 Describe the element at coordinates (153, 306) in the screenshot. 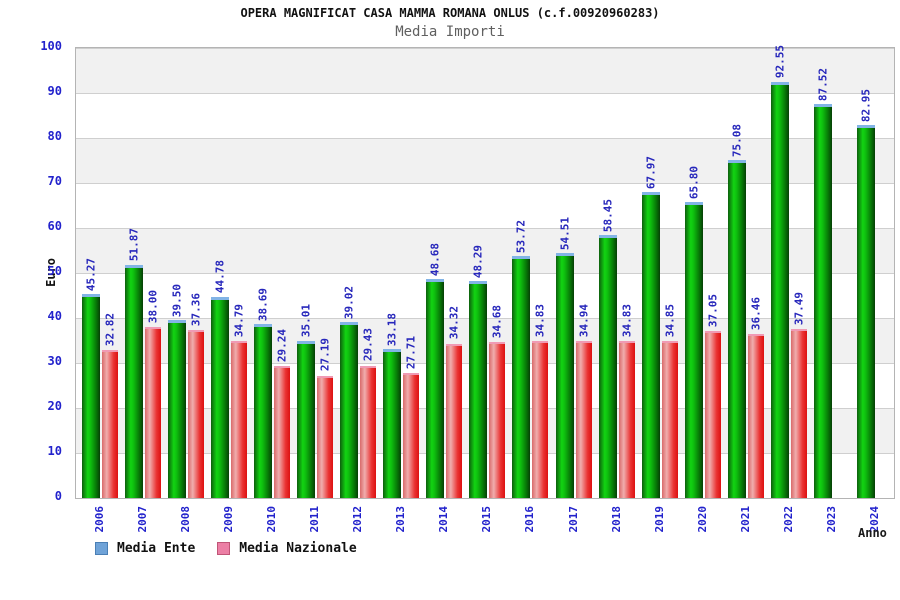

I see `bar-value-label: 38.00` at that location.